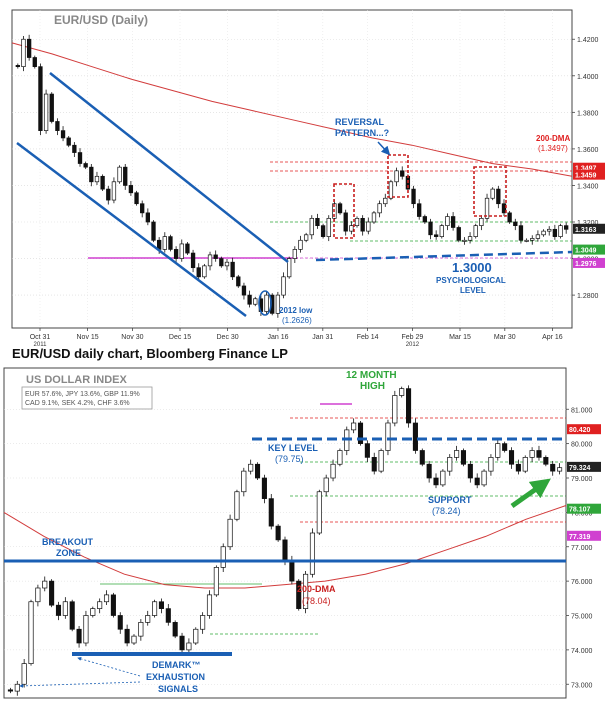 This screenshot has height=705, width=610. What do you see at coordinates (368, 337) in the screenshot?
I see `x-tick-label: Feb 14` at bounding box center [368, 337].